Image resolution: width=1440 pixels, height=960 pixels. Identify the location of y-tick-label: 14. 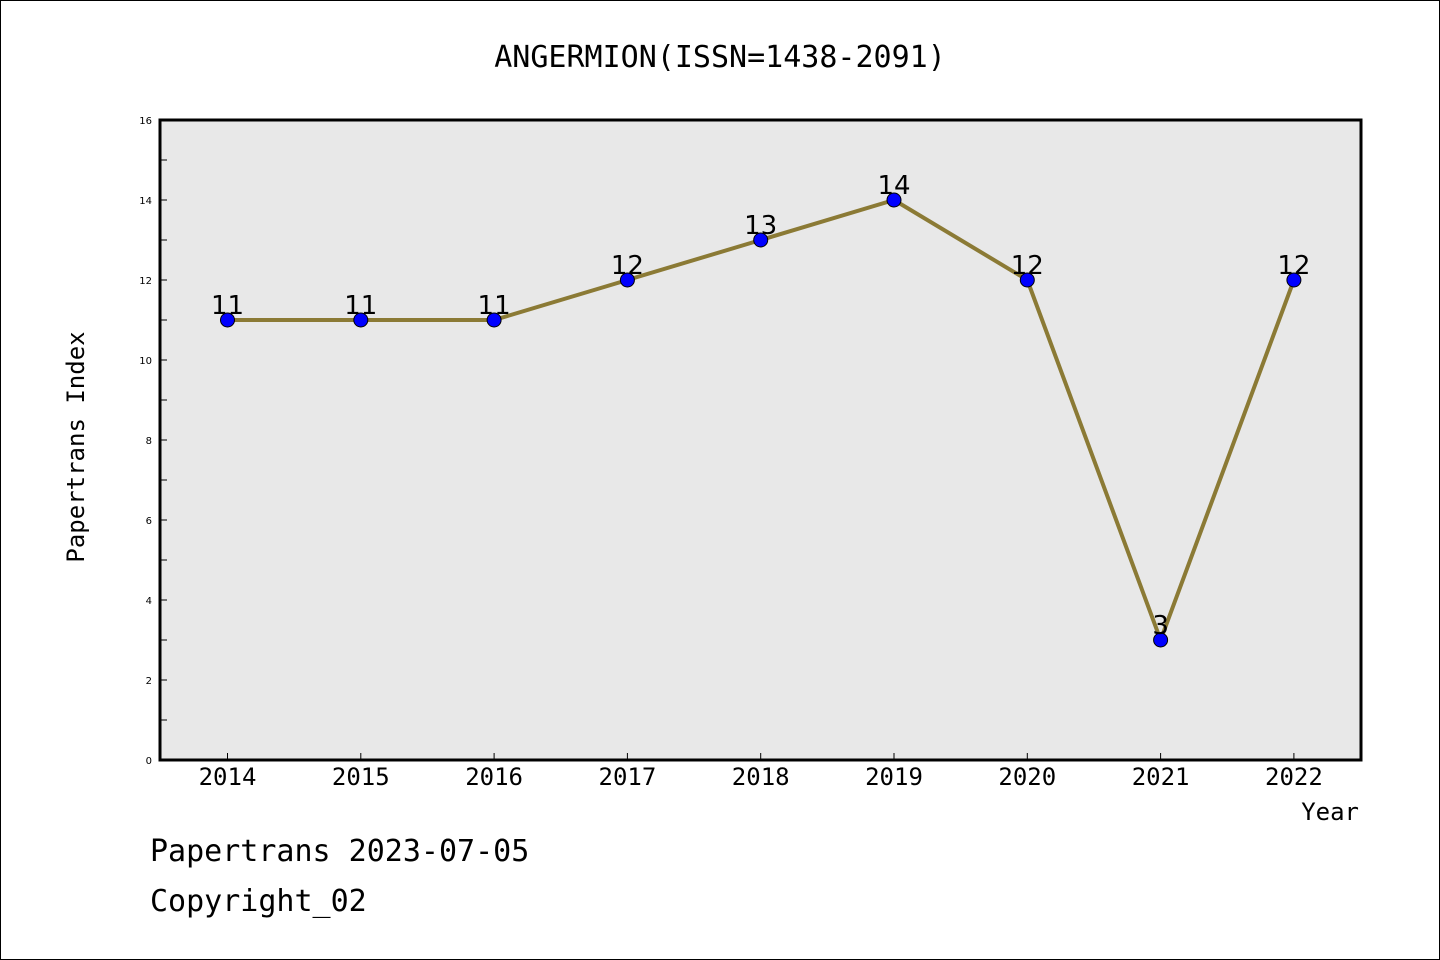
(145, 201).